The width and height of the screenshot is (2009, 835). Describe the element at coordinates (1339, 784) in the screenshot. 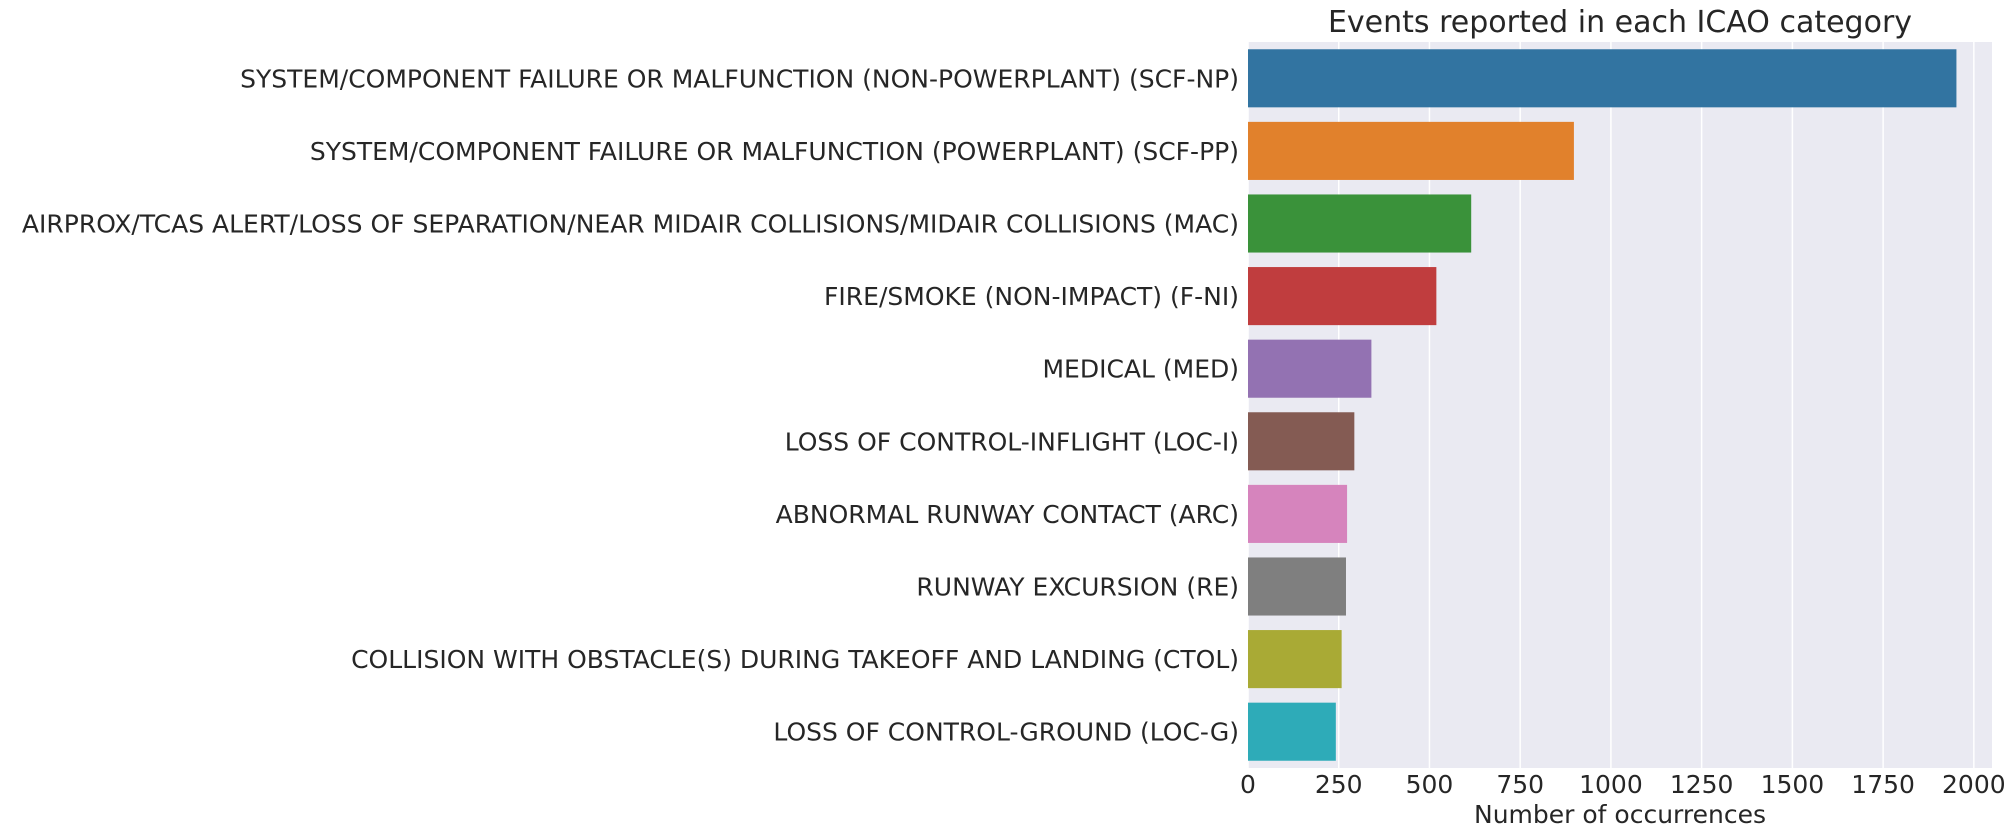

I see `x-tick-label: 250` at that location.